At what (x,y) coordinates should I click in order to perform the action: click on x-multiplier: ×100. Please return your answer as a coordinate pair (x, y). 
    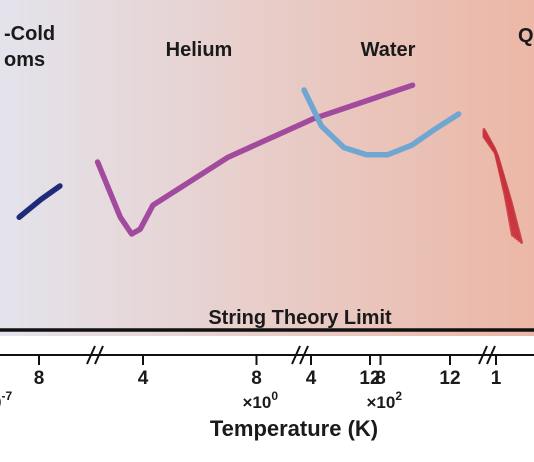
    Looking at the image, I should click on (261, 400).